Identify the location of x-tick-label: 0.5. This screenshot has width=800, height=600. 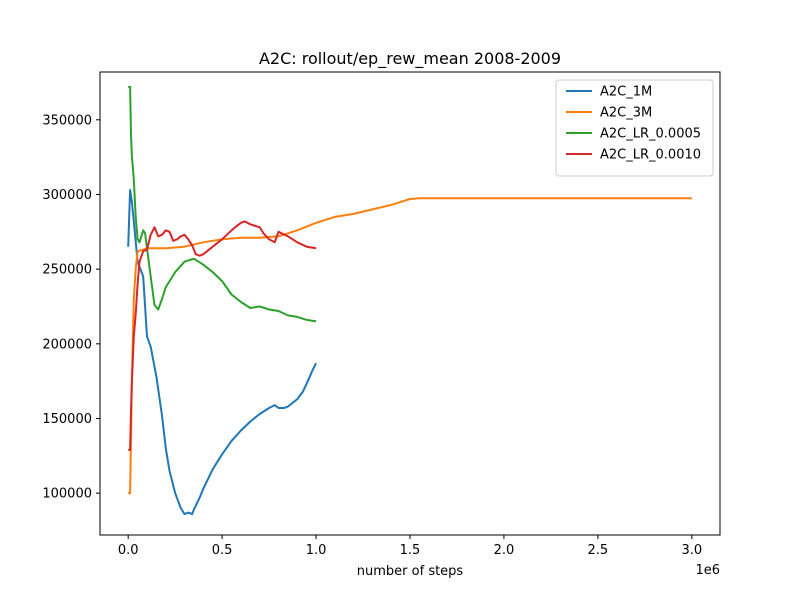
(222, 550).